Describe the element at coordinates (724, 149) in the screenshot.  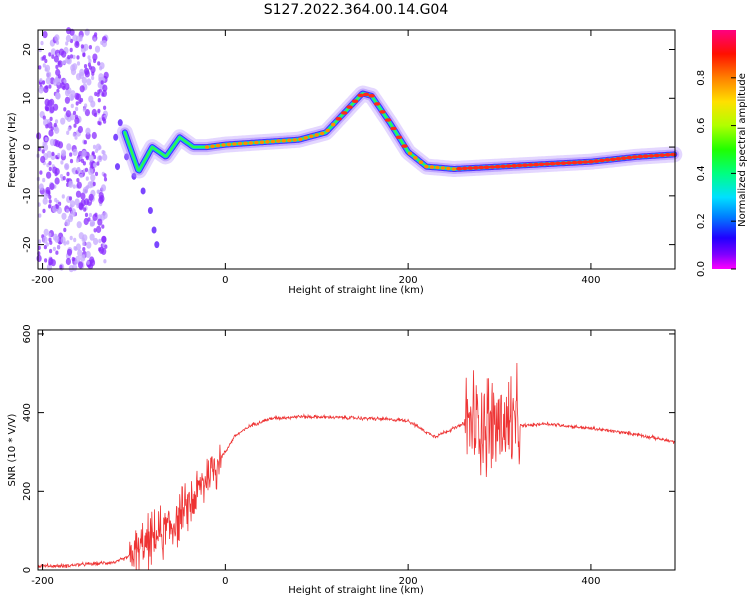
I see `colorbar-gradient` at that location.